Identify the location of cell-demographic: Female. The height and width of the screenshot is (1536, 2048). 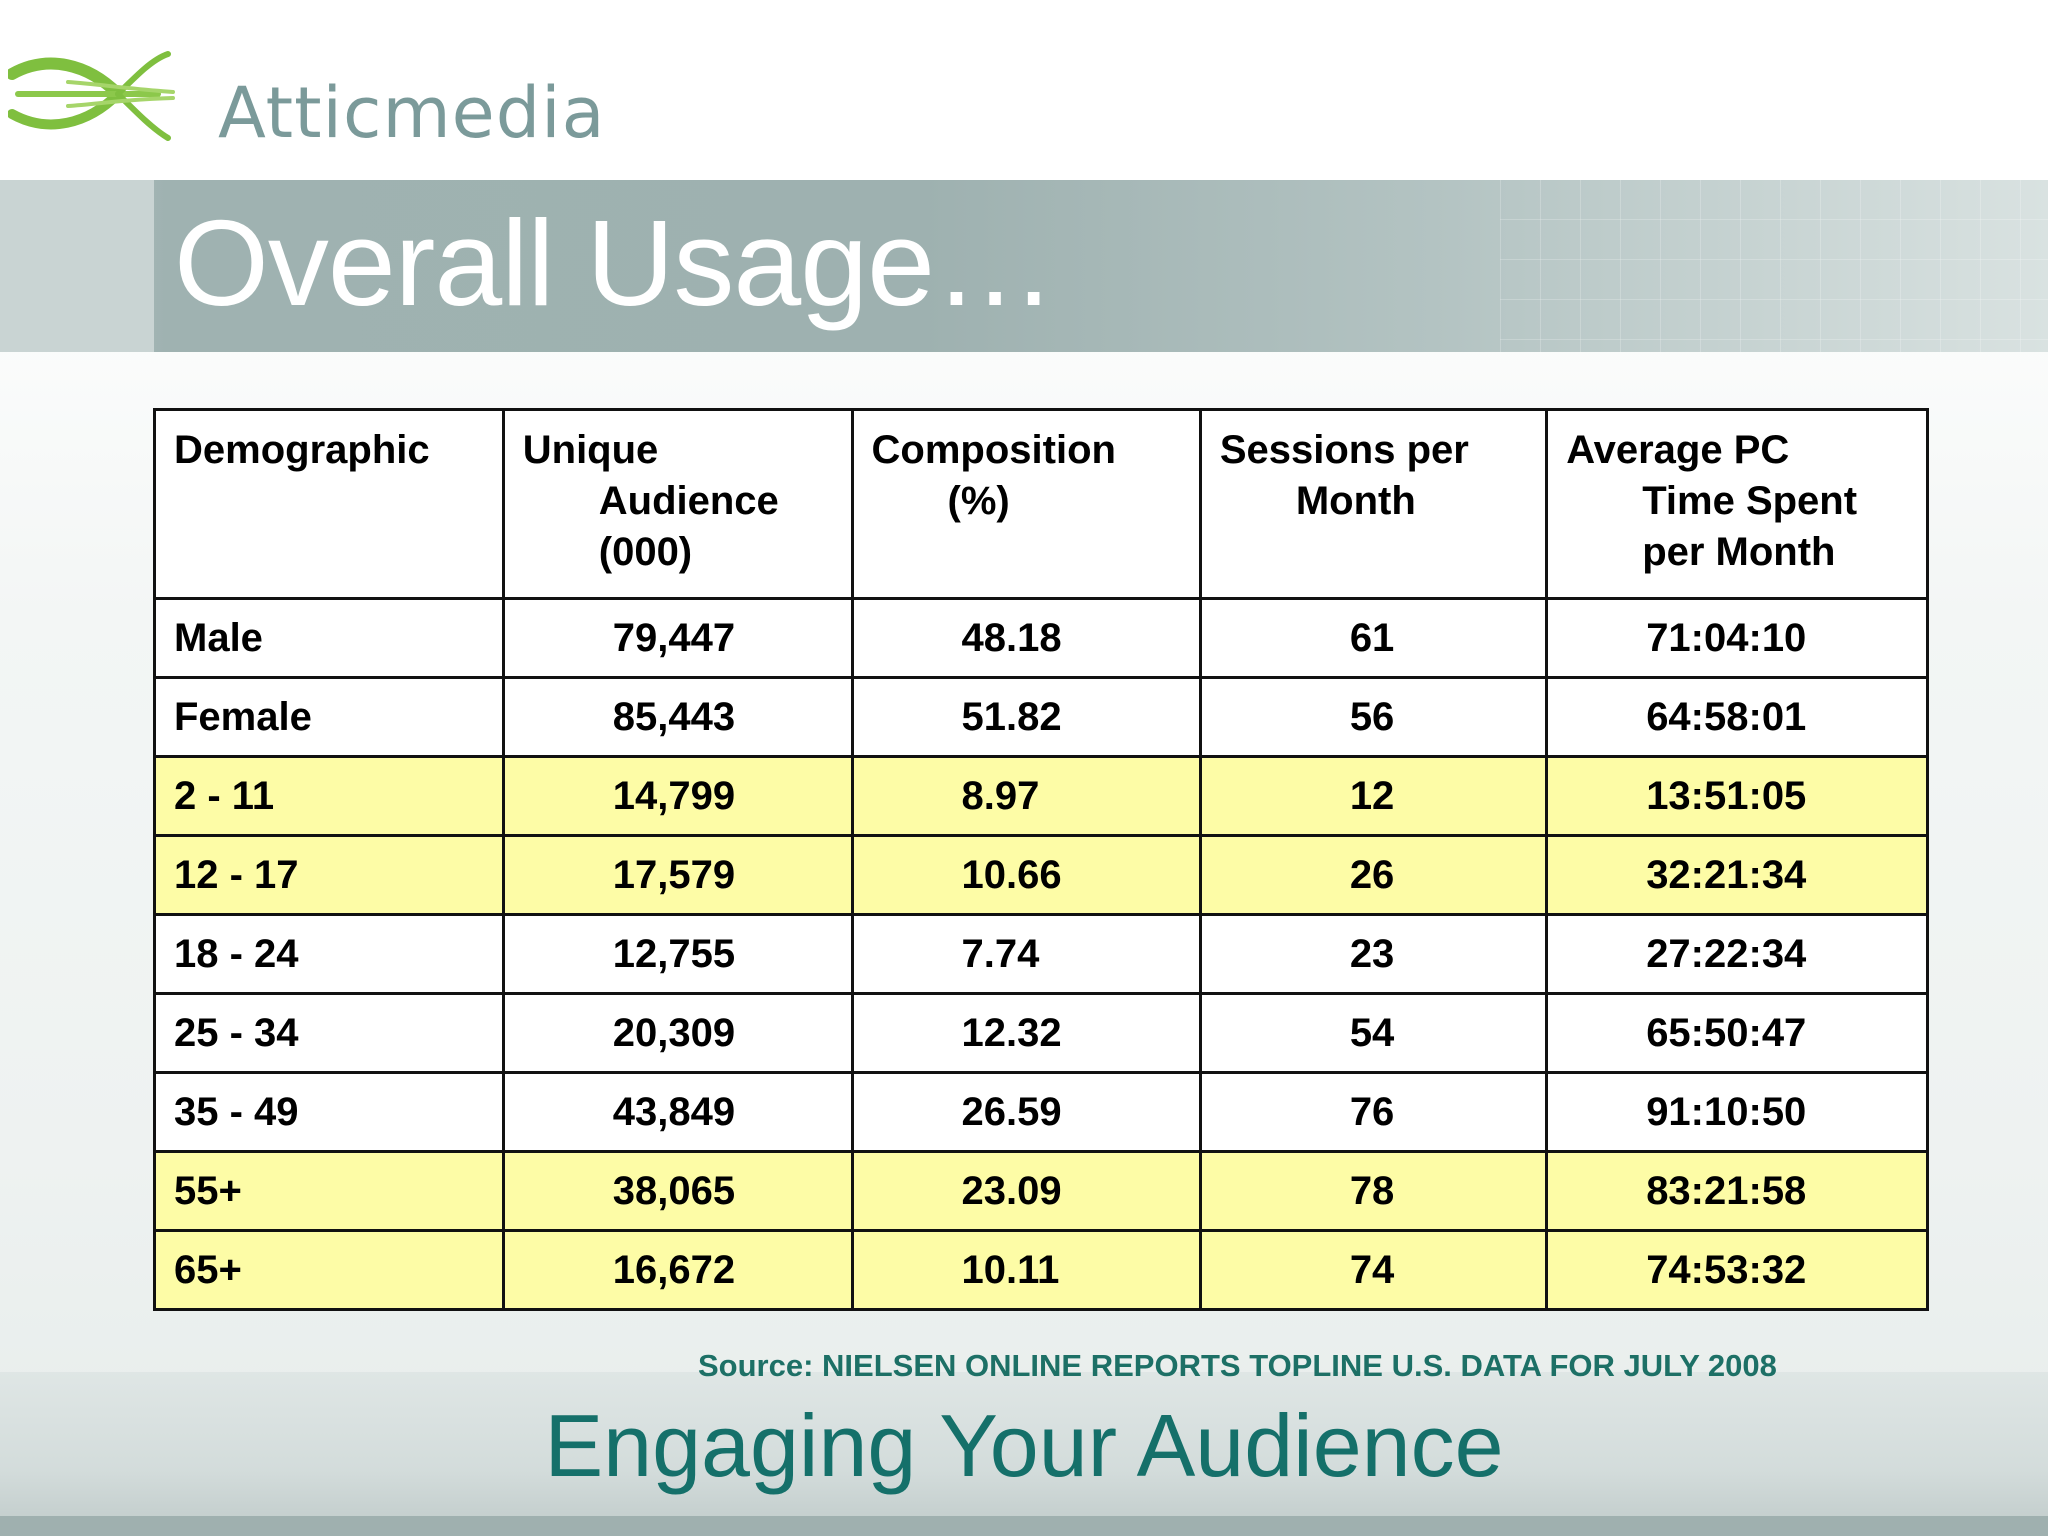
(329, 717).